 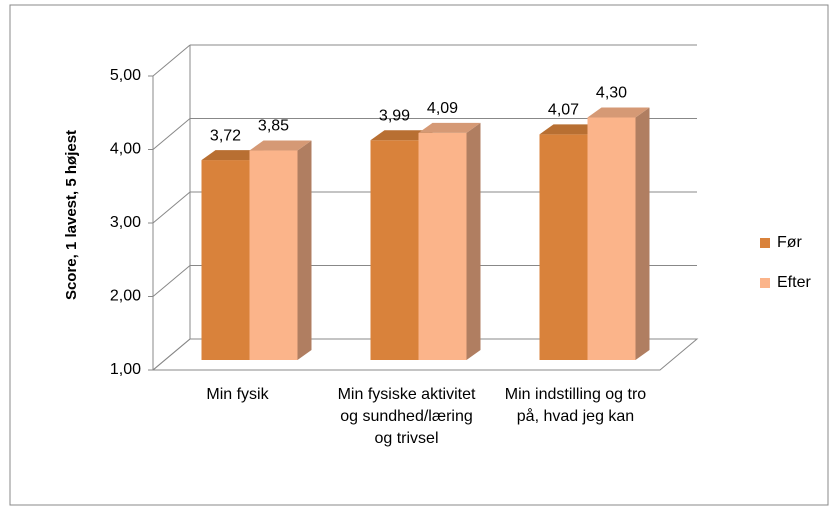 What do you see at coordinates (442, 108) in the screenshot?
I see `value-label: 4,09` at bounding box center [442, 108].